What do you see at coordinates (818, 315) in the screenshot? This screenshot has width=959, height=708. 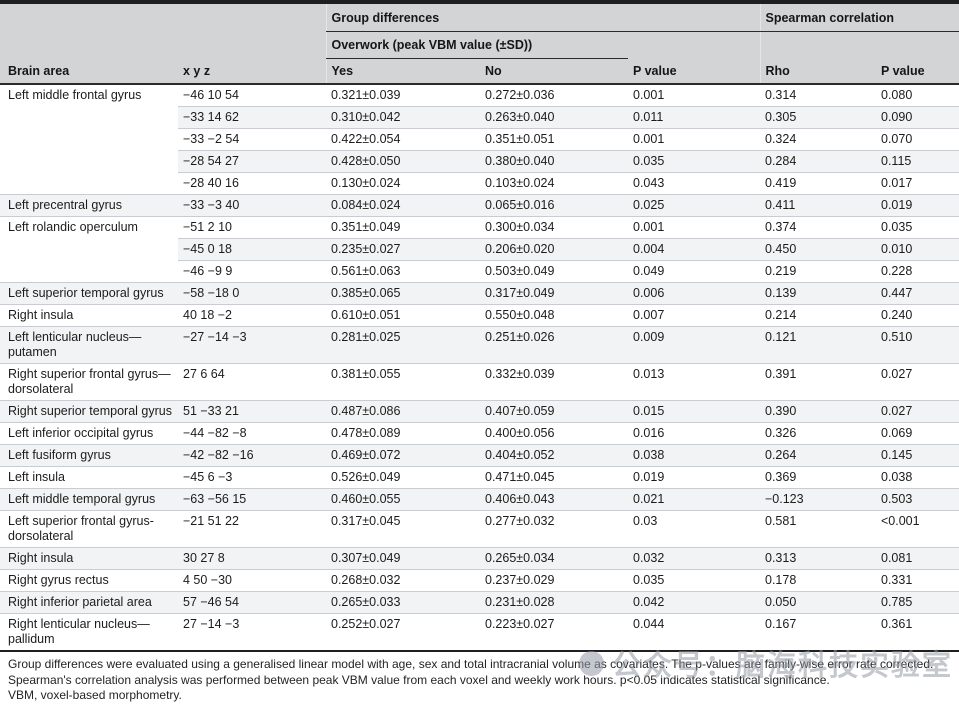 I see `rho-cell: 0.214` at bounding box center [818, 315].